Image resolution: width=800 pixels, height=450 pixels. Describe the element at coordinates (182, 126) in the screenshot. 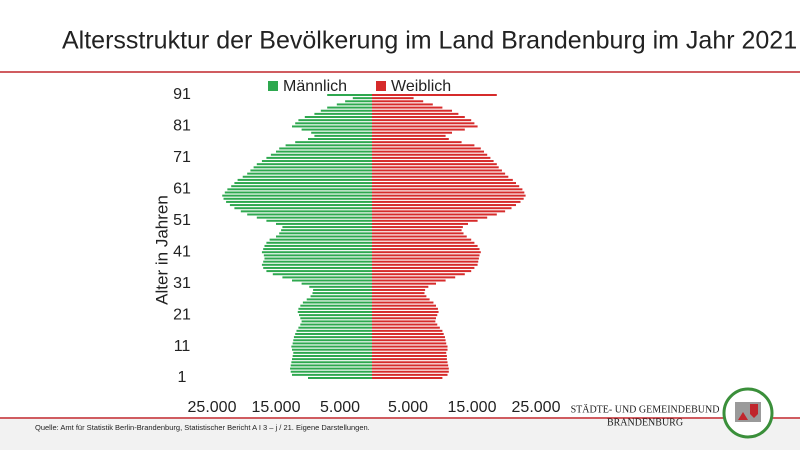

I see `y-tick-label: 81` at that location.